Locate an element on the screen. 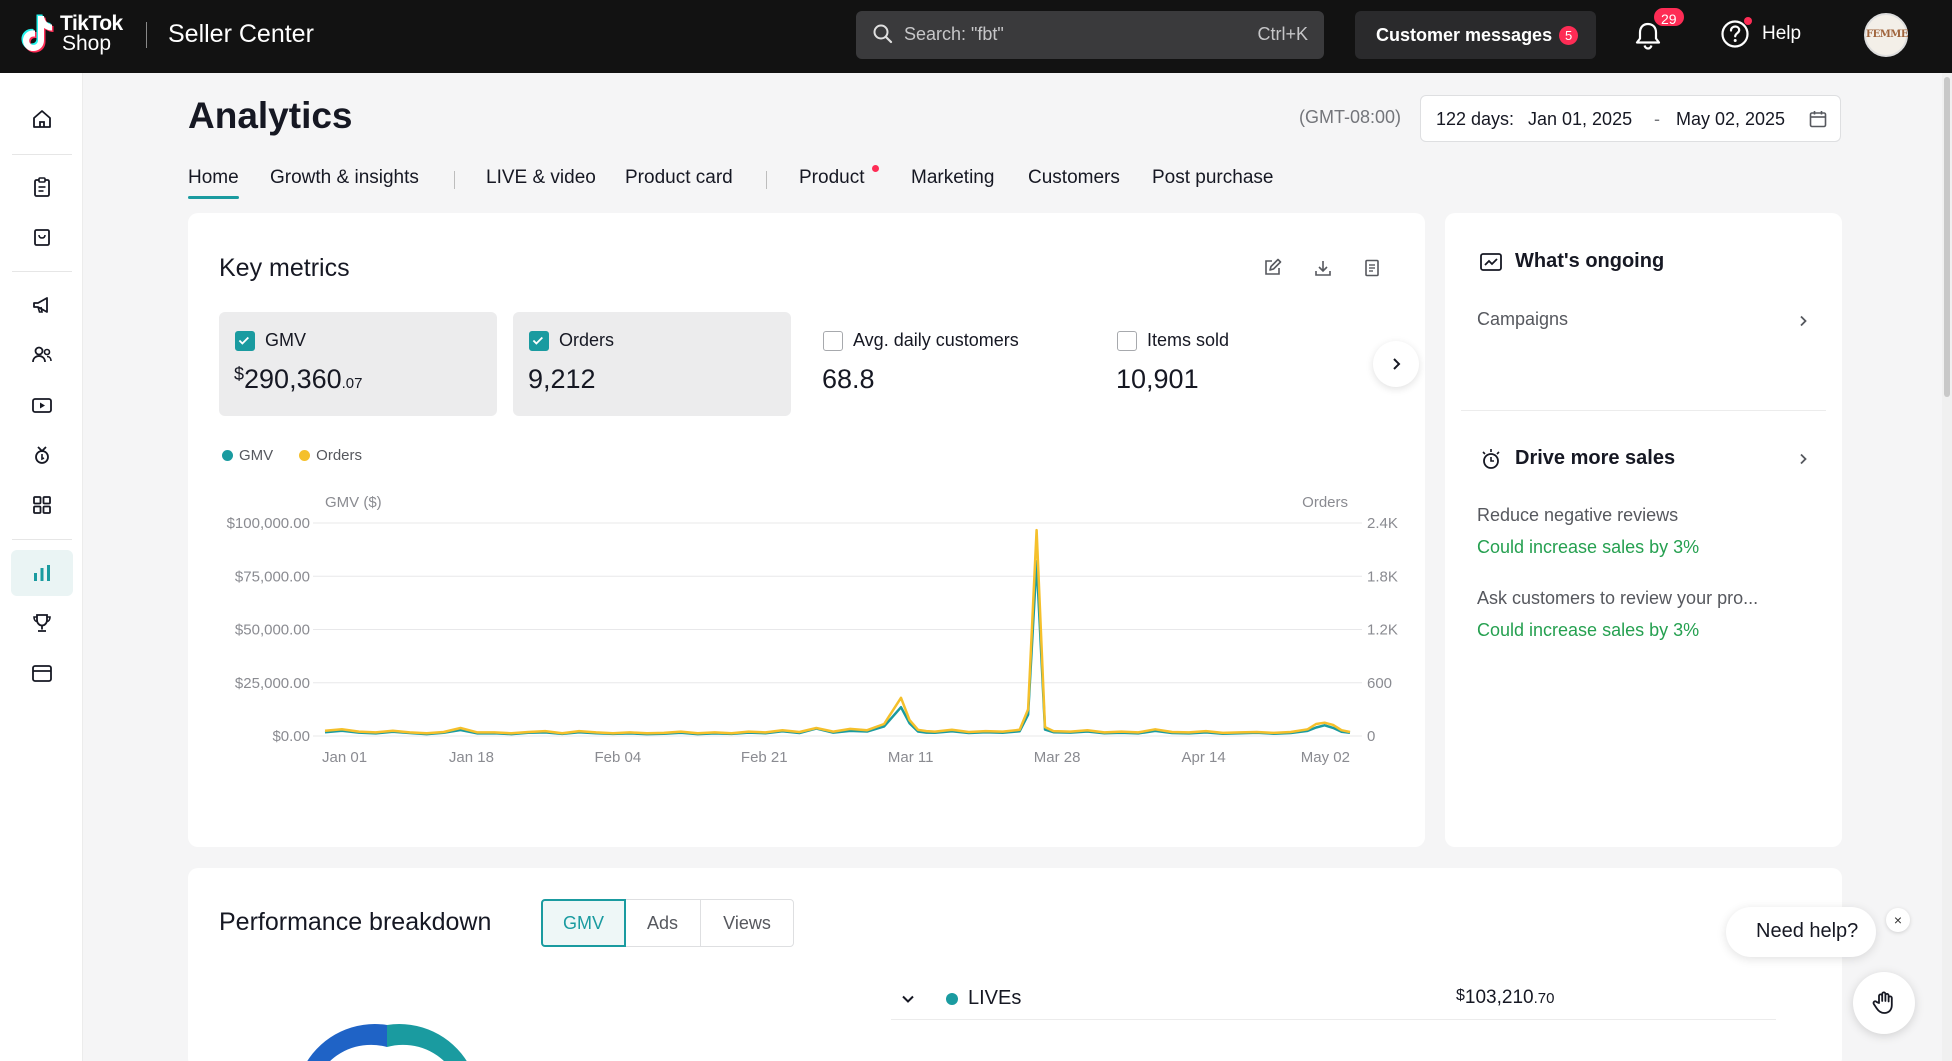 This screenshot has height=1061, width=1952. download-icon is located at coordinates (1323, 268).